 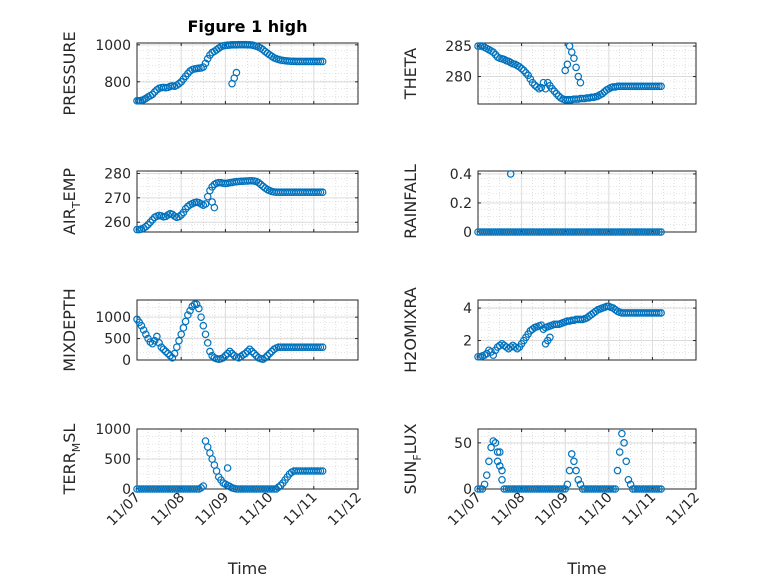 I want to click on subplot-1: 280 285 THETA, so click(x=549, y=72).